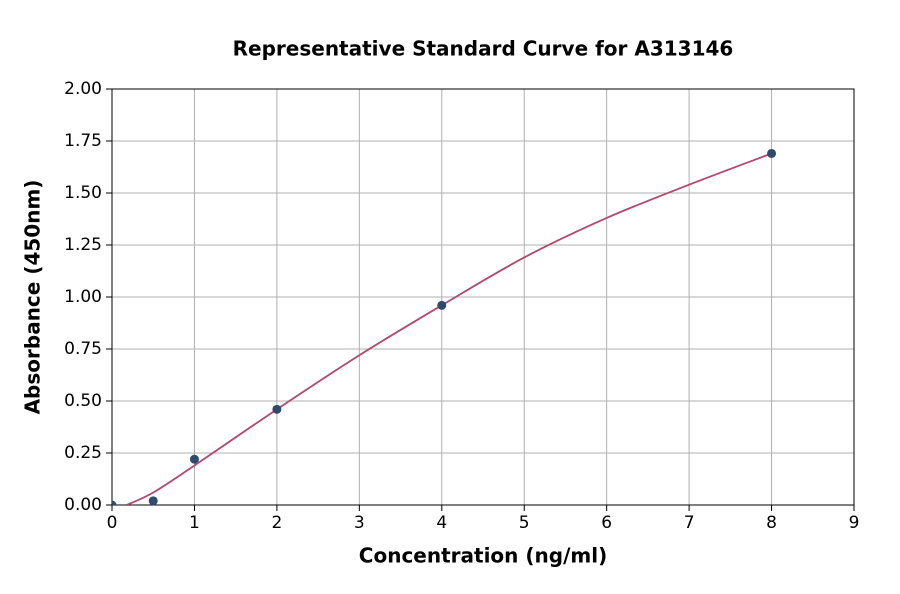 This screenshot has height=594, width=900. Describe the element at coordinates (606, 523) in the screenshot. I see `x-tick-label: 6` at that location.